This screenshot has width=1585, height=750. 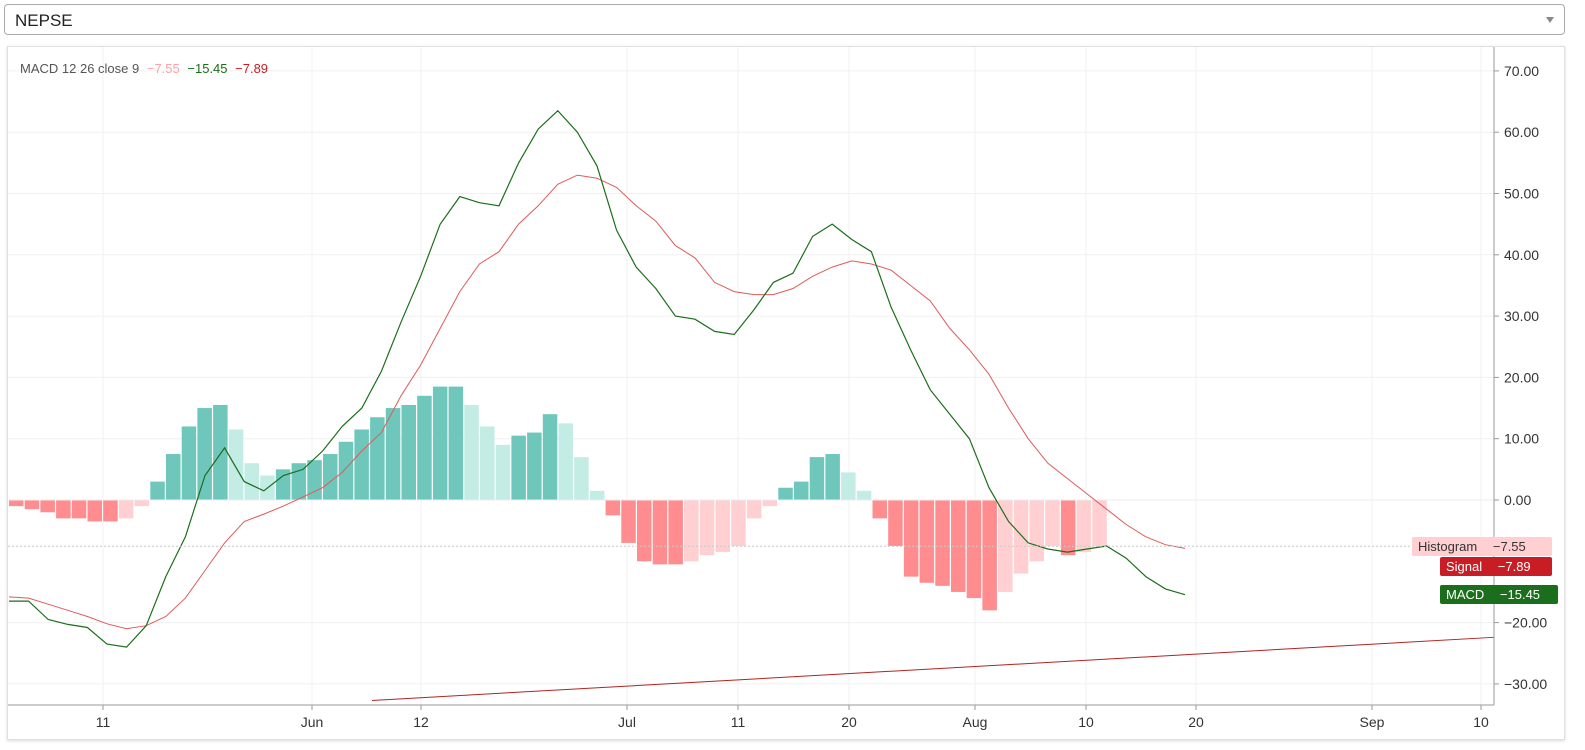 What do you see at coordinates (784, 19) in the screenshot?
I see `symbol-selector: NEPSE` at bounding box center [784, 19].